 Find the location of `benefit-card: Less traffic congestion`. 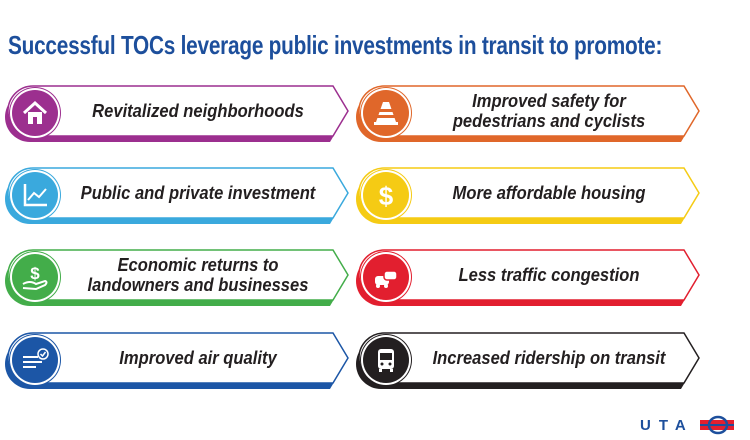

benefit-card: Less traffic congestion is located at coordinates (529, 280).